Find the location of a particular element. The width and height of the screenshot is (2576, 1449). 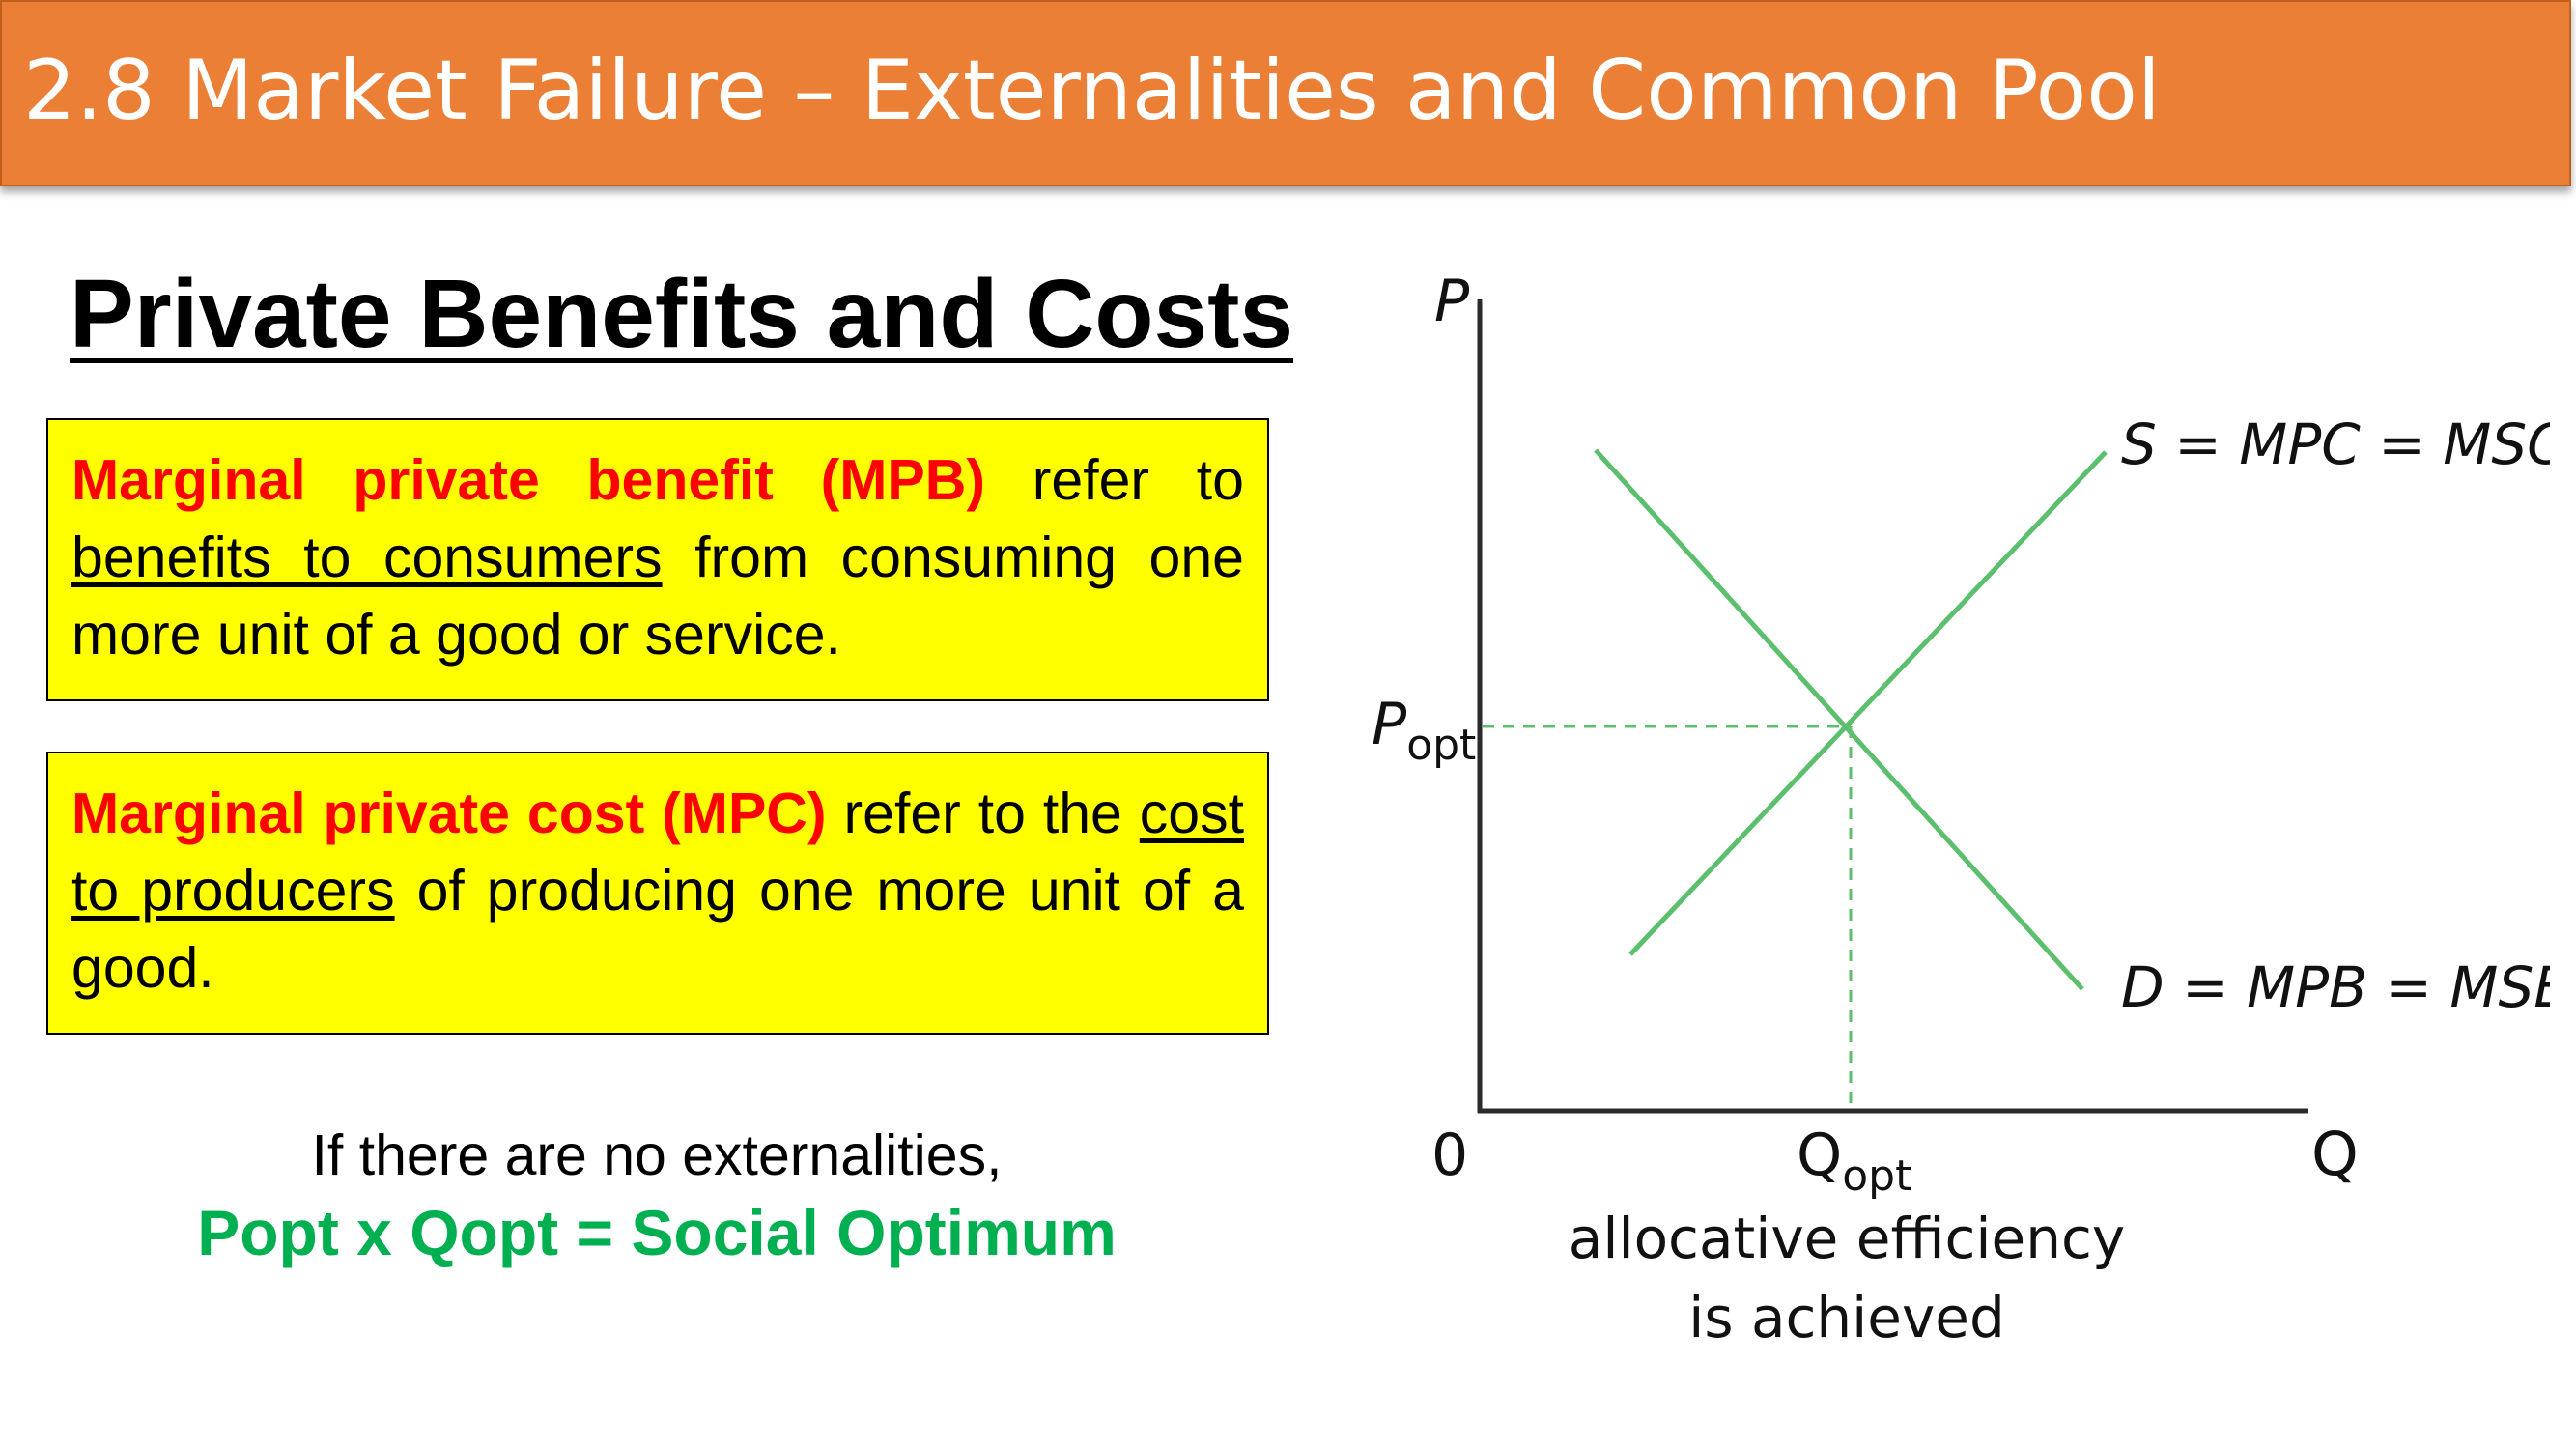

mpc-underlined: cost to producers is located at coordinates (658, 852).